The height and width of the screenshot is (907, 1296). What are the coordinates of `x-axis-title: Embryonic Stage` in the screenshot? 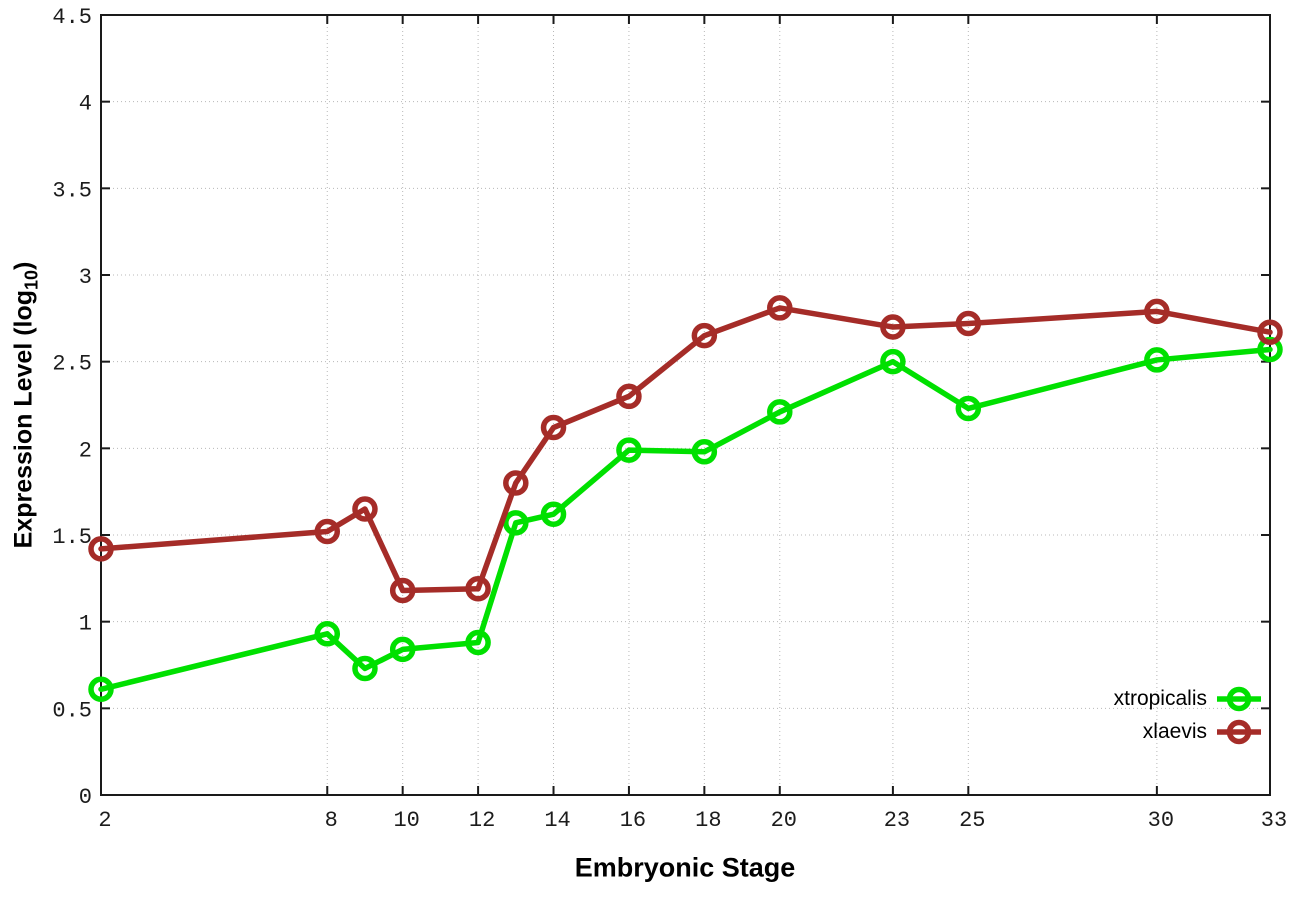 It's located at (685, 867).